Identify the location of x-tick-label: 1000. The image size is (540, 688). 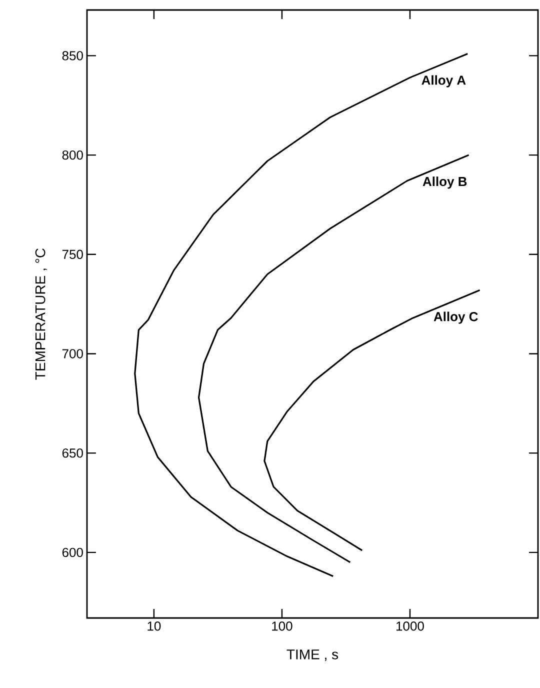
(410, 626).